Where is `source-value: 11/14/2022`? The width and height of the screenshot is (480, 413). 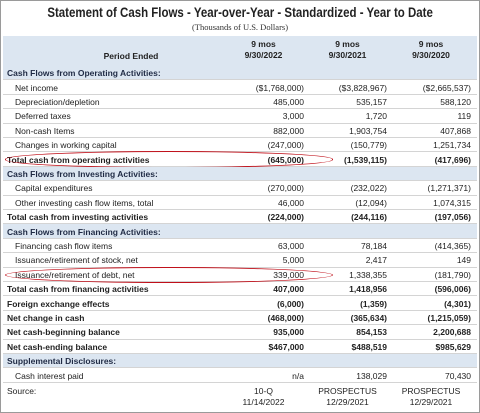
source-value: 11/14/2022 is located at coordinates (263, 401).